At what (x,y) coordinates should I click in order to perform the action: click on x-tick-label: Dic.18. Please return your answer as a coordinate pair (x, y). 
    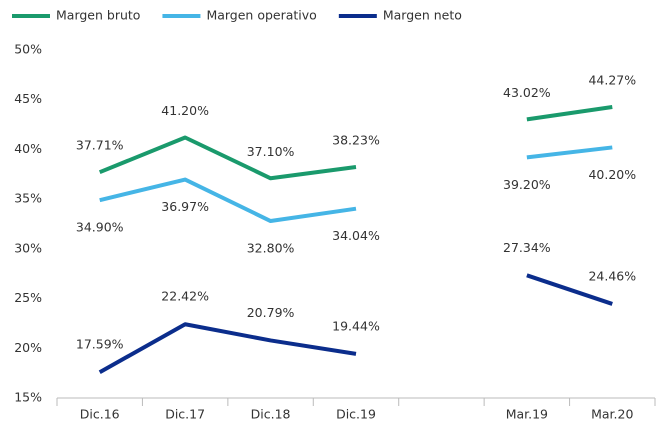
    Looking at the image, I should click on (271, 414).